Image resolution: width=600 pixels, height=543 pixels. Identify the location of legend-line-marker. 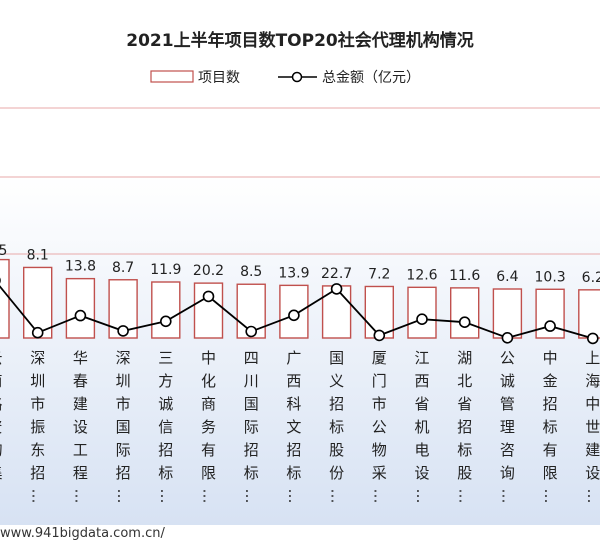
(297, 77).